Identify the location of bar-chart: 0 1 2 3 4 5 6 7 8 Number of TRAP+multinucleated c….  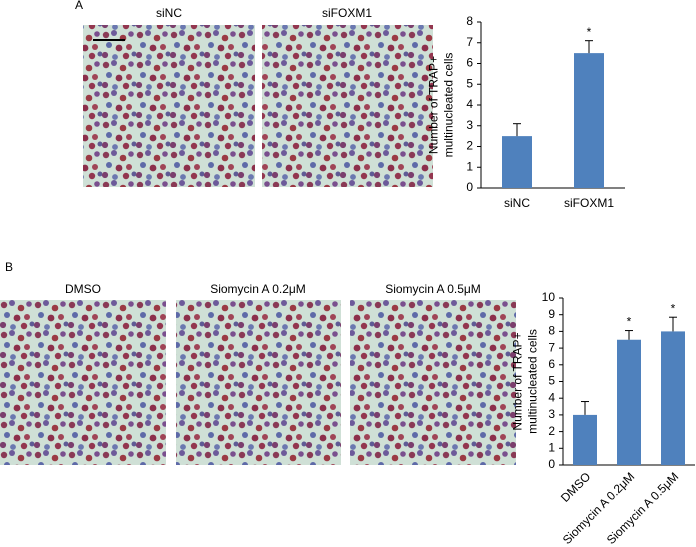
(526, 112).